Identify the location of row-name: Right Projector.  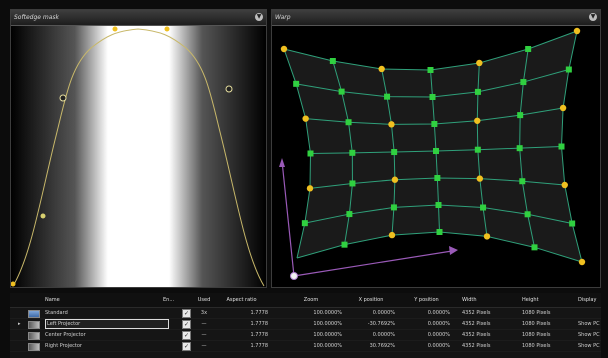
(63, 346).